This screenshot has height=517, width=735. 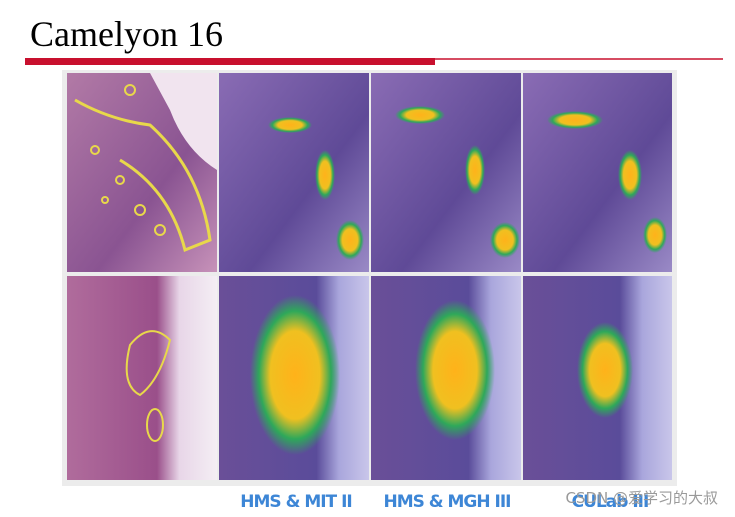 What do you see at coordinates (128, 160) in the screenshot?
I see `annotation-dots` at bounding box center [128, 160].